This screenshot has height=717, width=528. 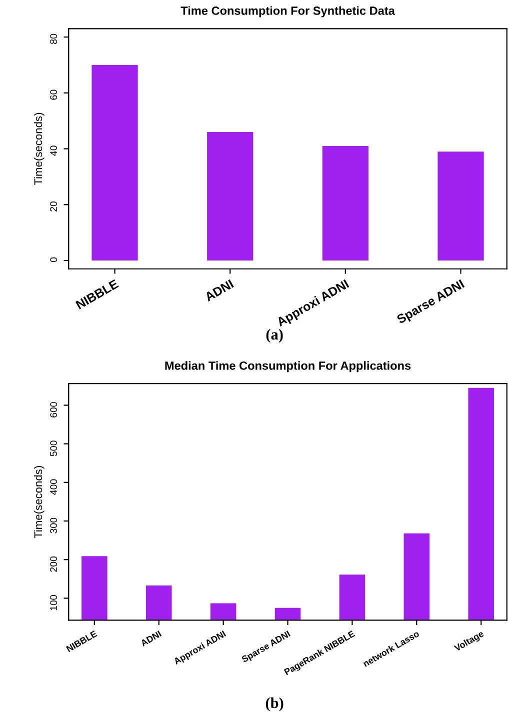 I want to click on y-tick-label: 40, so click(x=53, y=151).